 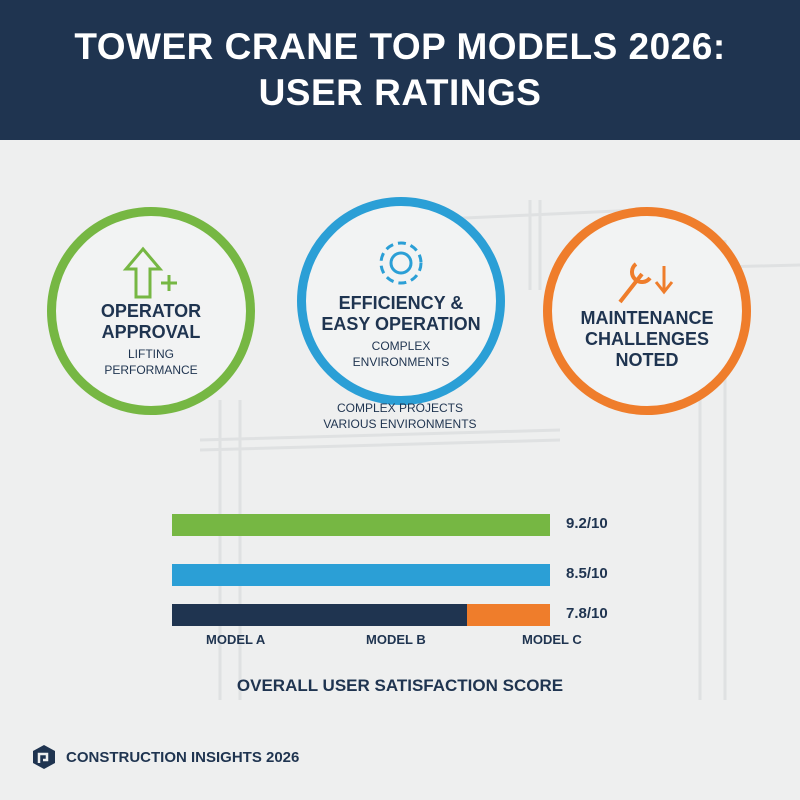 What do you see at coordinates (401, 313) in the screenshot?
I see `card-title: EFFICIENCY & EASY OPERATION` at bounding box center [401, 313].